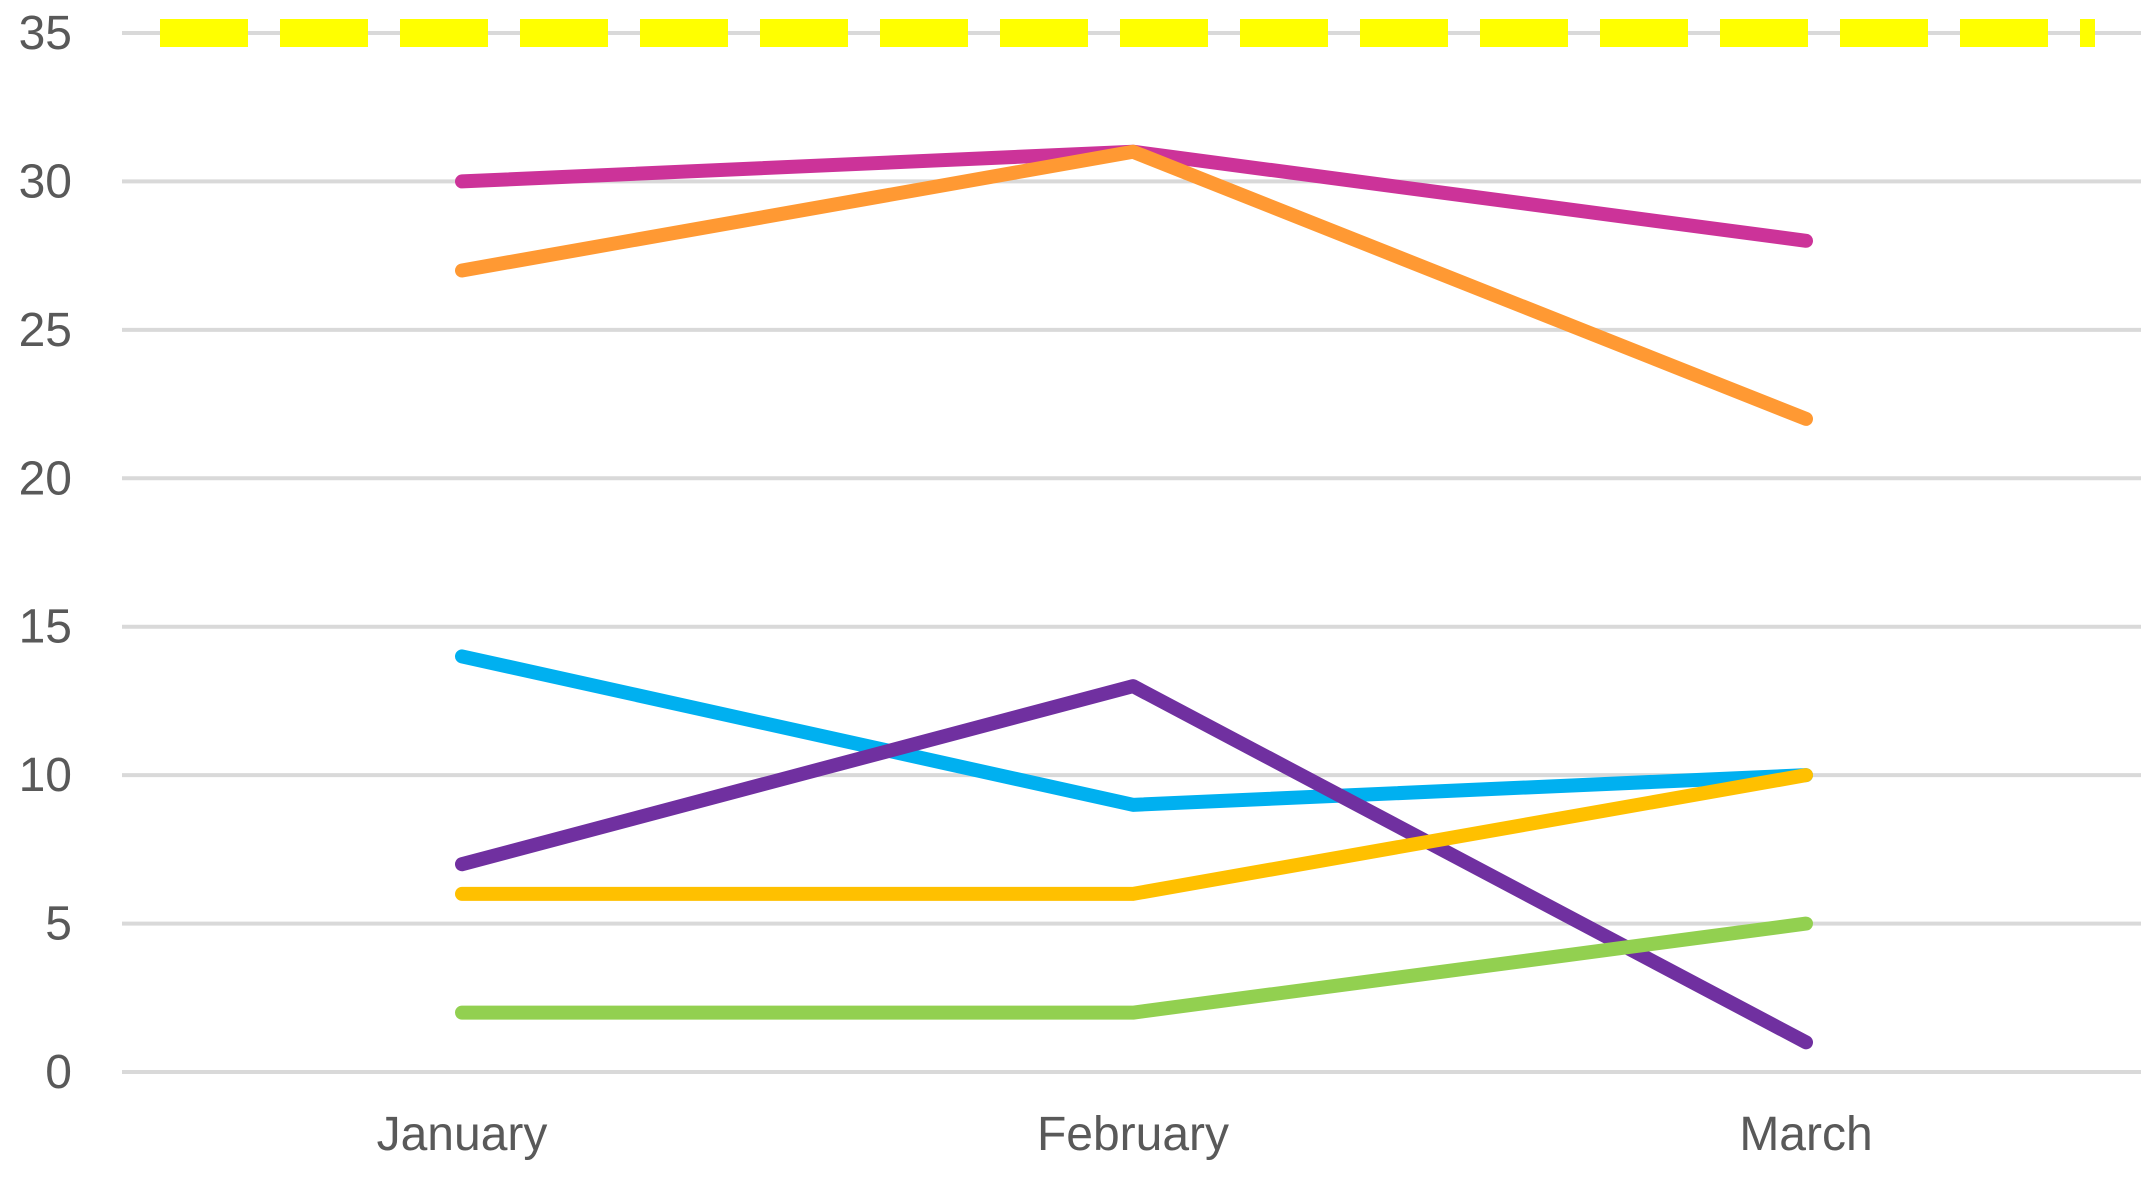 The height and width of the screenshot is (1180, 2141). Describe the element at coordinates (45, 775) in the screenshot. I see `y-tick-label: 10` at that location.